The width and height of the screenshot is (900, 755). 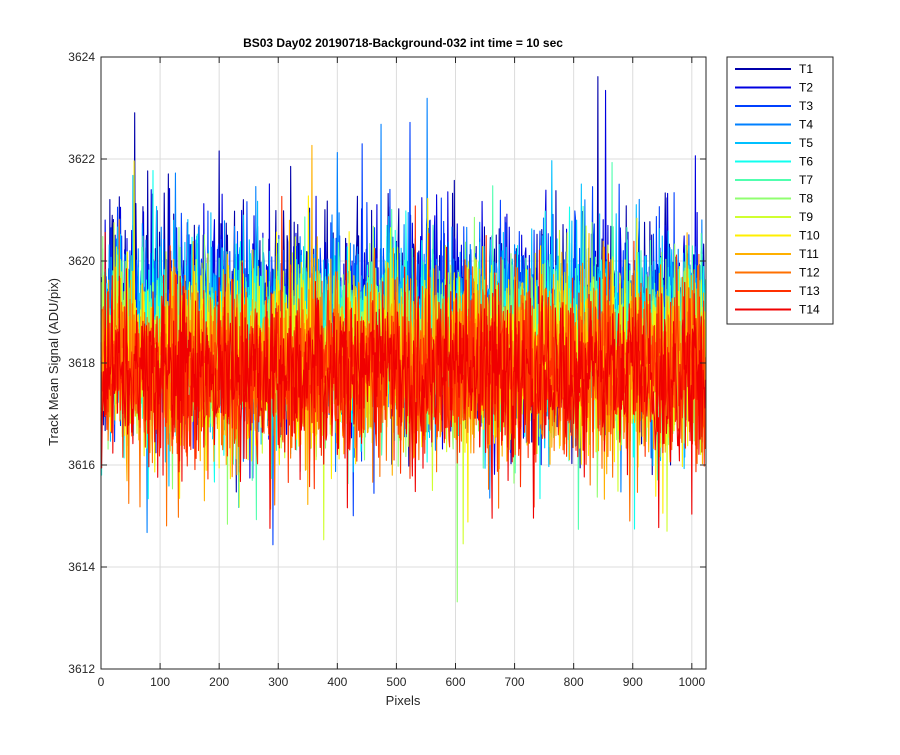 I want to click on legend-label-T9: T9, so click(x=806, y=217).